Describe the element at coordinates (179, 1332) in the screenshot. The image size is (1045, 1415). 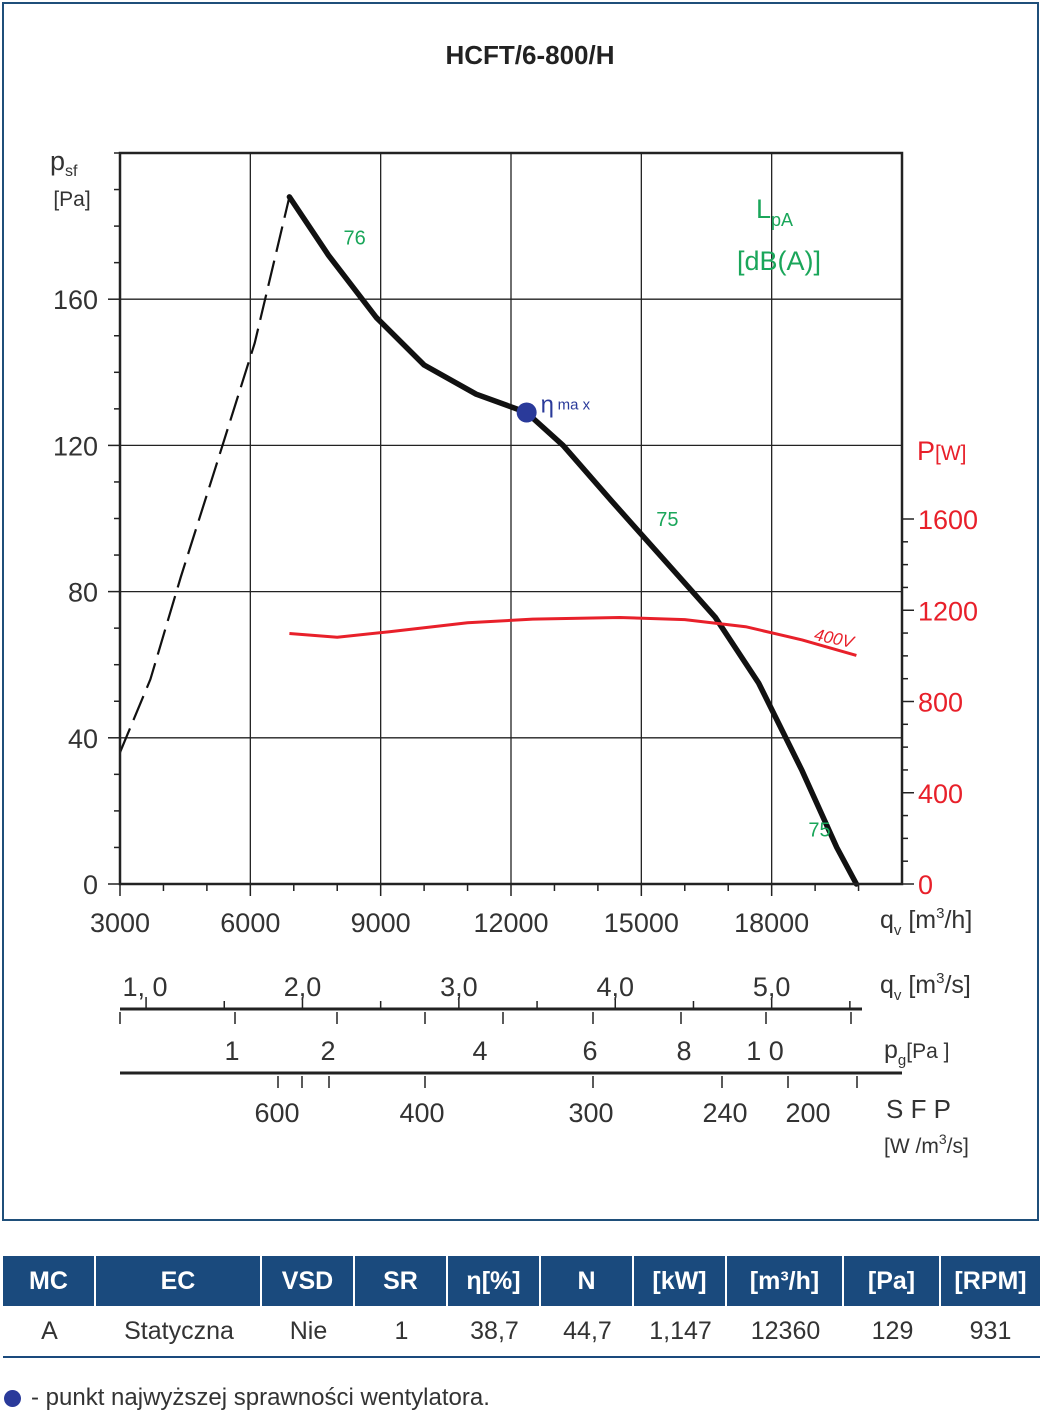
I see `cell-ec: Statyczna` at that location.